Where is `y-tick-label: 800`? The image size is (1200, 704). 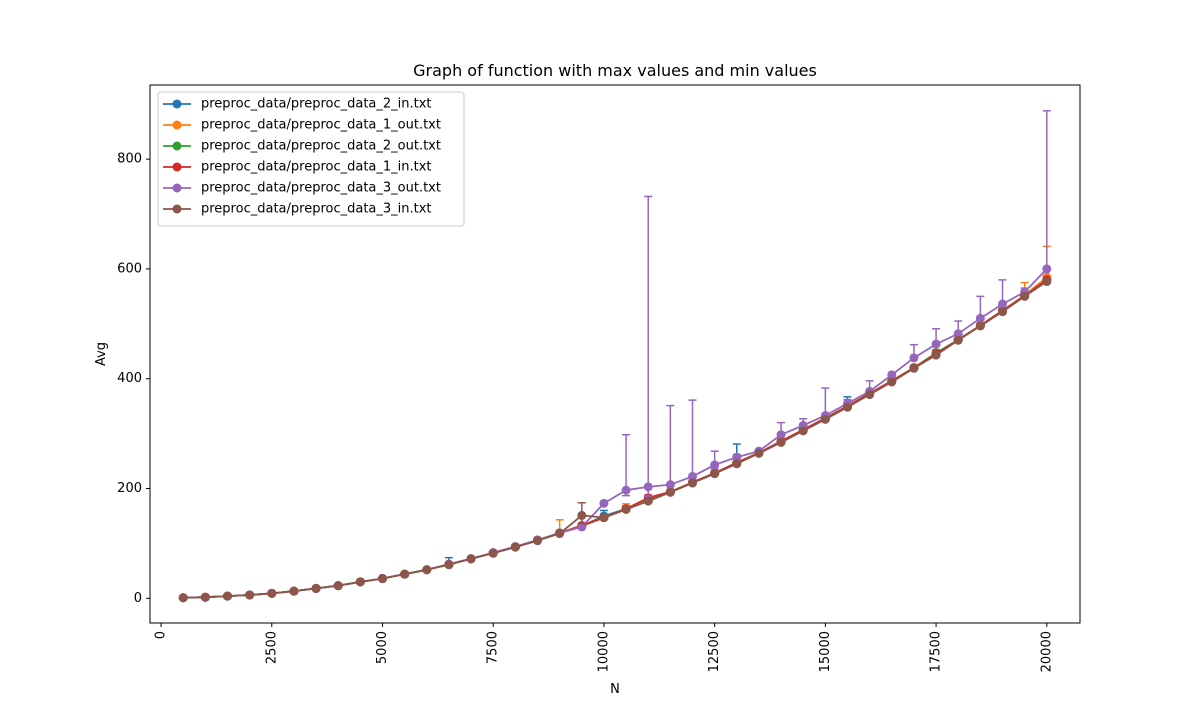
y-tick-label: 800 is located at coordinates (129, 159).